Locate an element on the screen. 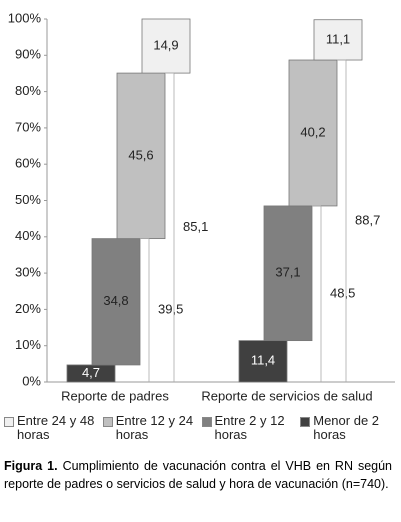  y-tick-label: 0% is located at coordinates (31, 380).